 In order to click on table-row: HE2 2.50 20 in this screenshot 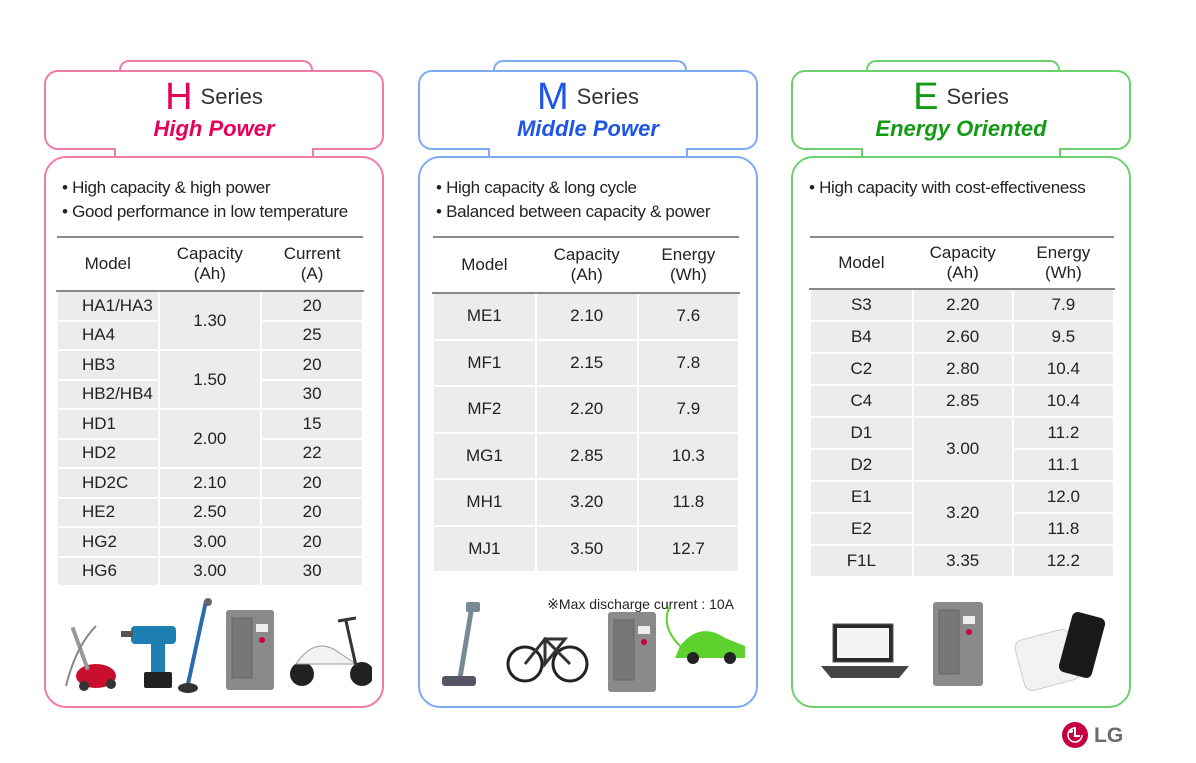, I will do `click(210, 512)`.